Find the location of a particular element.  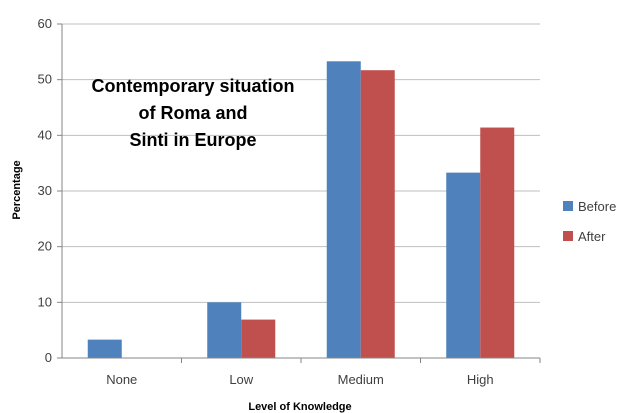

y-tick-label: 30 is located at coordinates (45, 190).